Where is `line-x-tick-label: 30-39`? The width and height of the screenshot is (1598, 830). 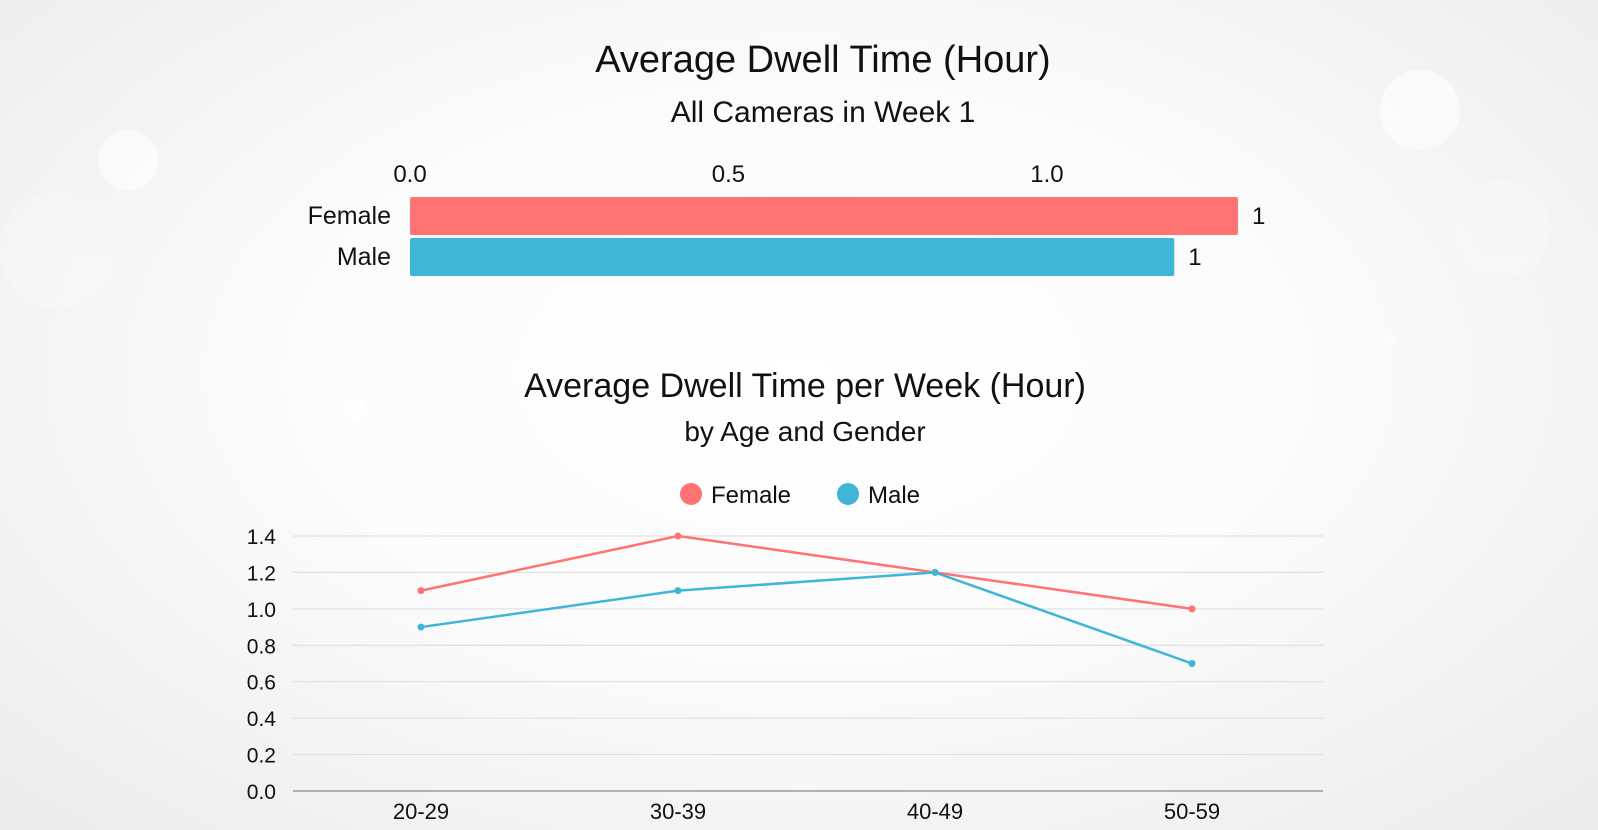
line-x-tick-label: 30-39 is located at coordinates (678, 811).